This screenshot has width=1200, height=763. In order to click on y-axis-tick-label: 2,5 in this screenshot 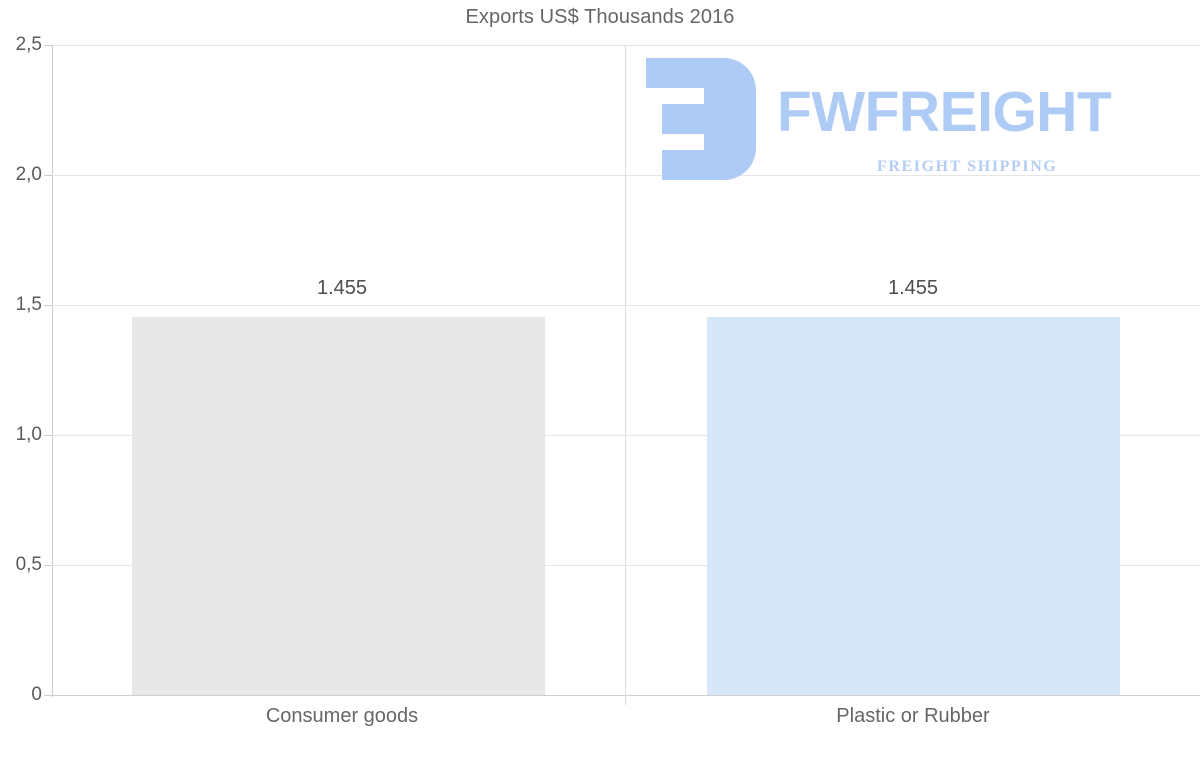, I will do `click(28, 44)`.